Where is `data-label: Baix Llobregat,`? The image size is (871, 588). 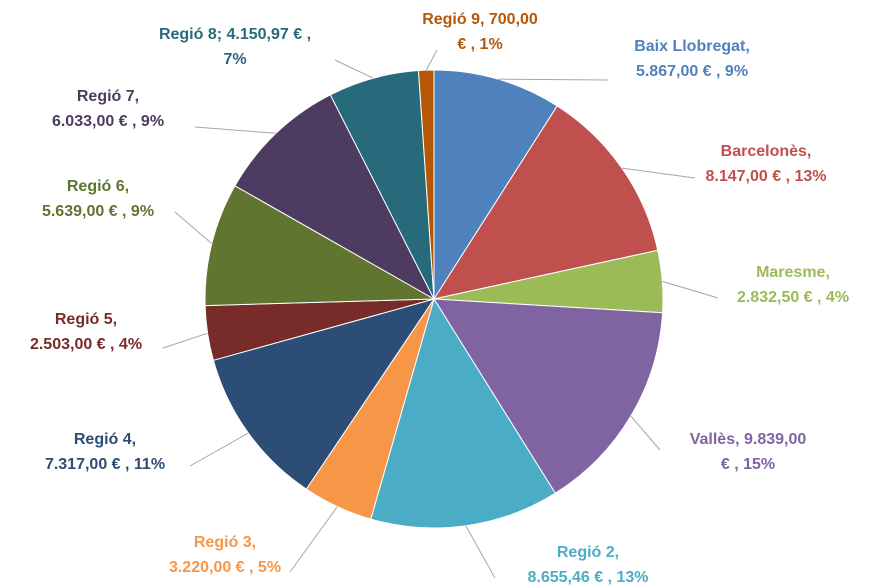
data-label: Baix Llobregat, is located at coordinates (692, 46).